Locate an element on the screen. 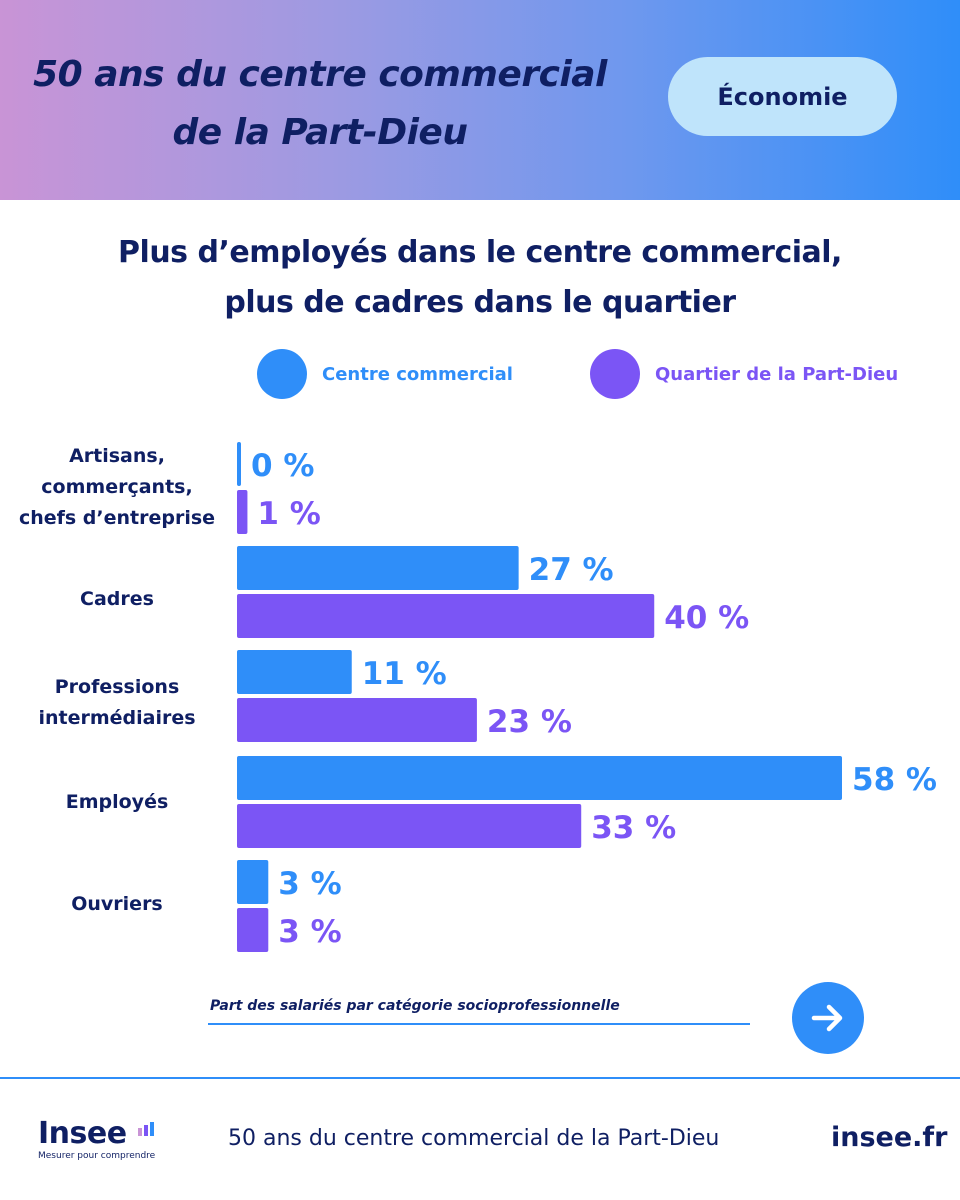 The width and height of the screenshot is (960, 1200). bar-quartier-ouvriers is located at coordinates (253, 930).